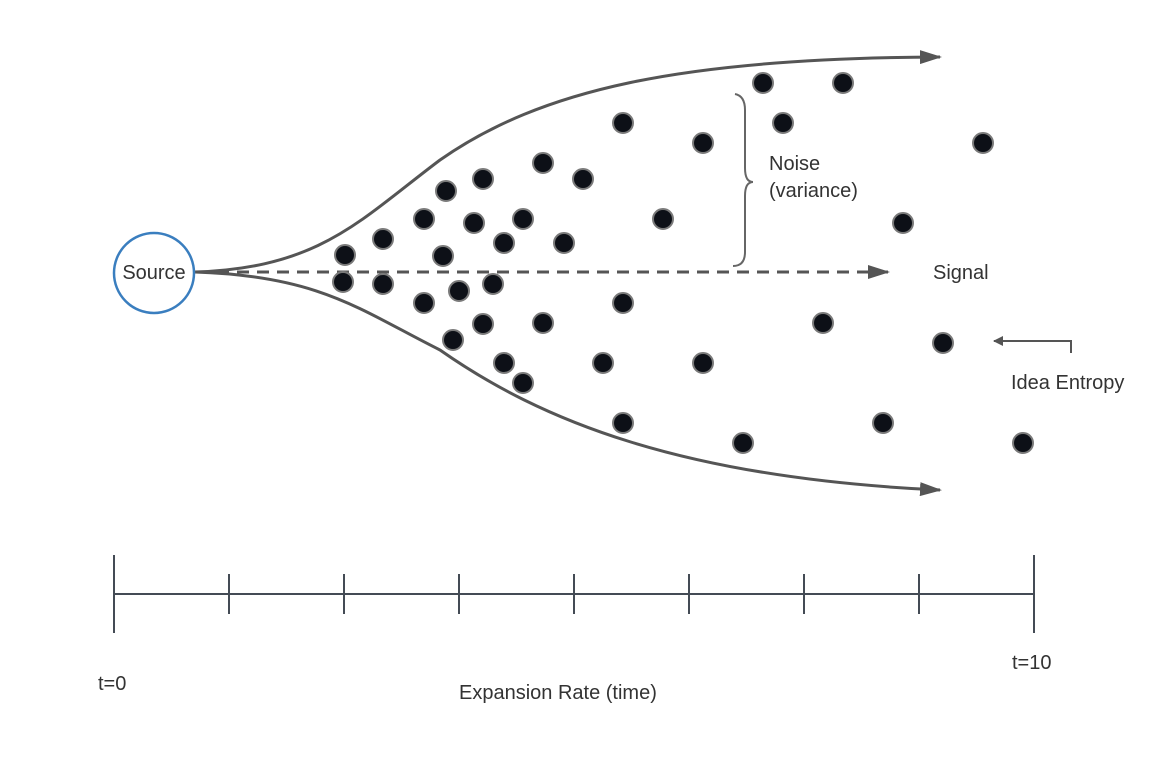 Image resolution: width=1164 pixels, height=766 pixels. What do you see at coordinates (1032, 344) in the screenshot?
I see `idea-entropy-pointer` at bounding box center [1032, 344].